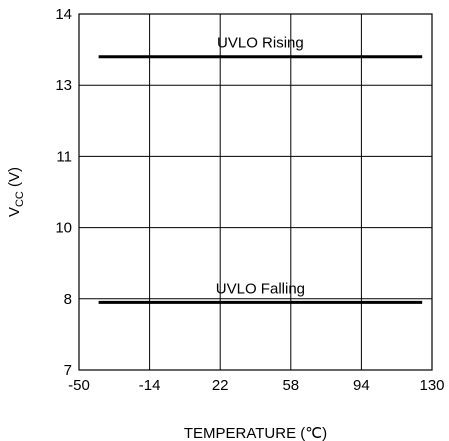  What do you see at coordinates (14, 179) in the screenshot?
I see `y-axis-title-unit: (V)` at bounding box center [14, 179].